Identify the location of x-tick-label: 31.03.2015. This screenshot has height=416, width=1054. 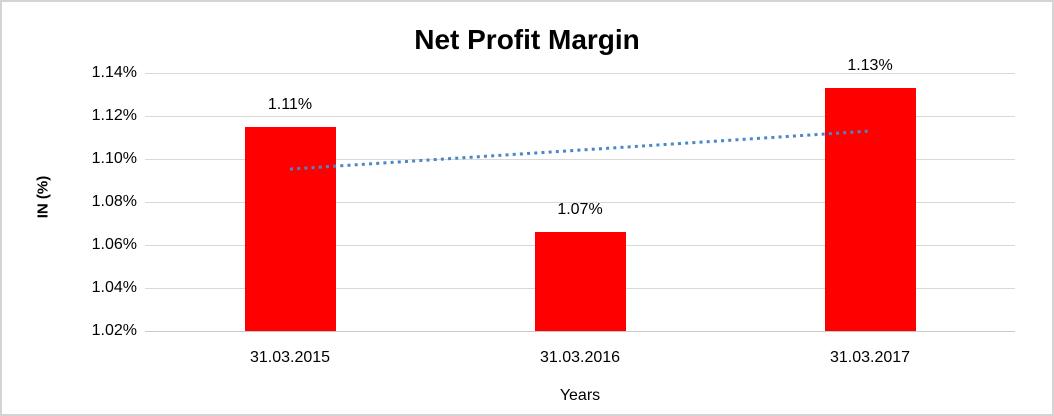
(290, 357).